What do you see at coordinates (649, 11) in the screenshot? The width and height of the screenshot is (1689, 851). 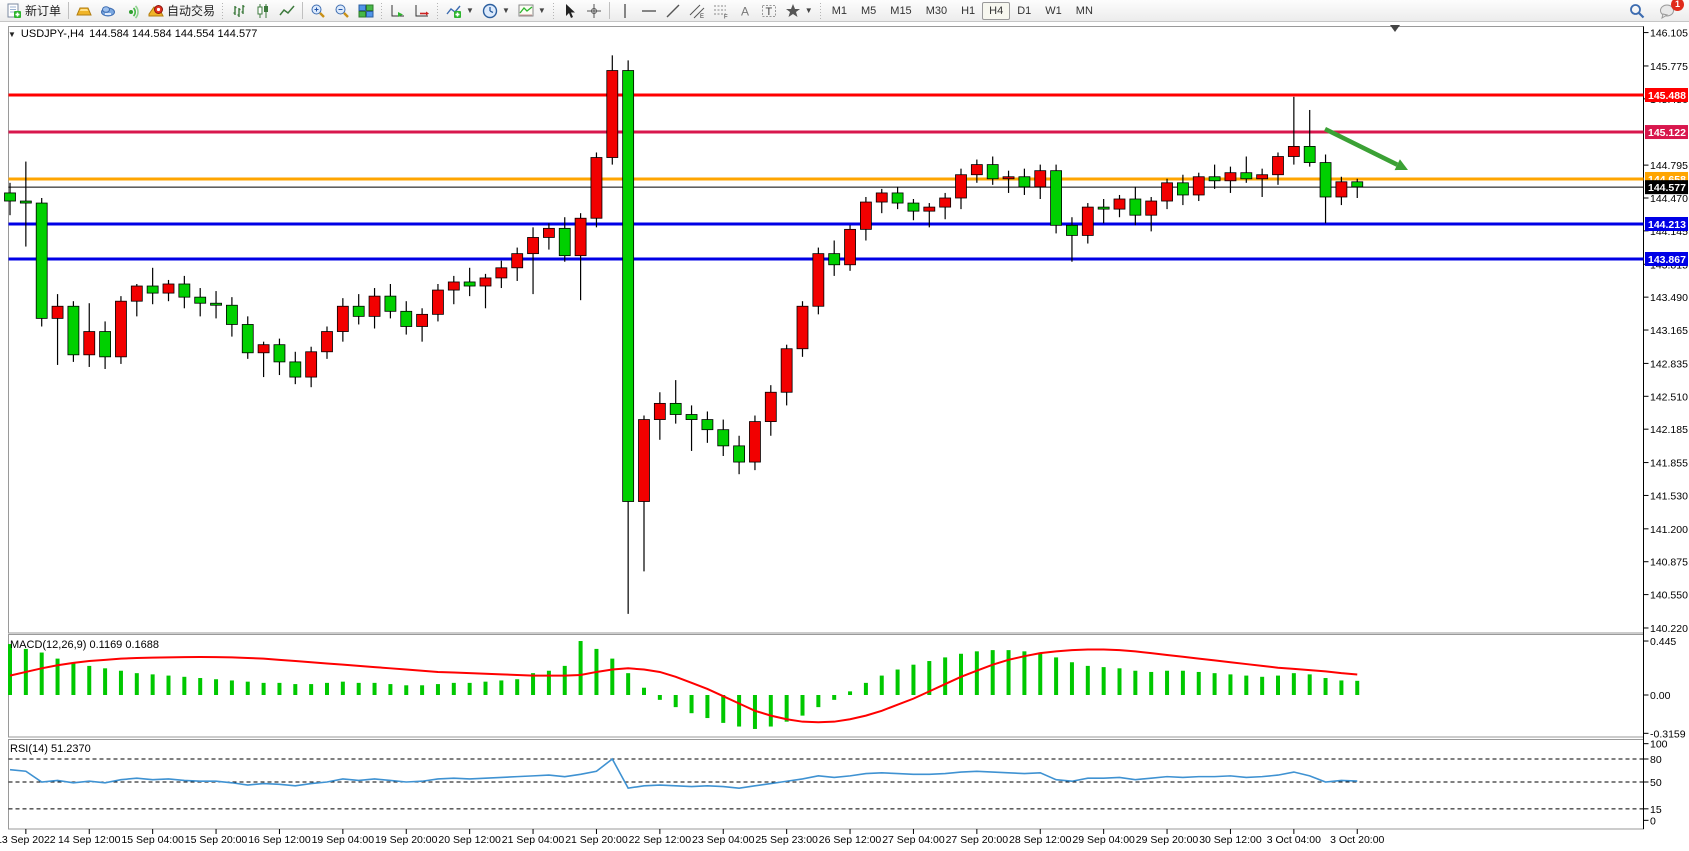 I see `hline-tool-button` at bounding box center [649, 11].